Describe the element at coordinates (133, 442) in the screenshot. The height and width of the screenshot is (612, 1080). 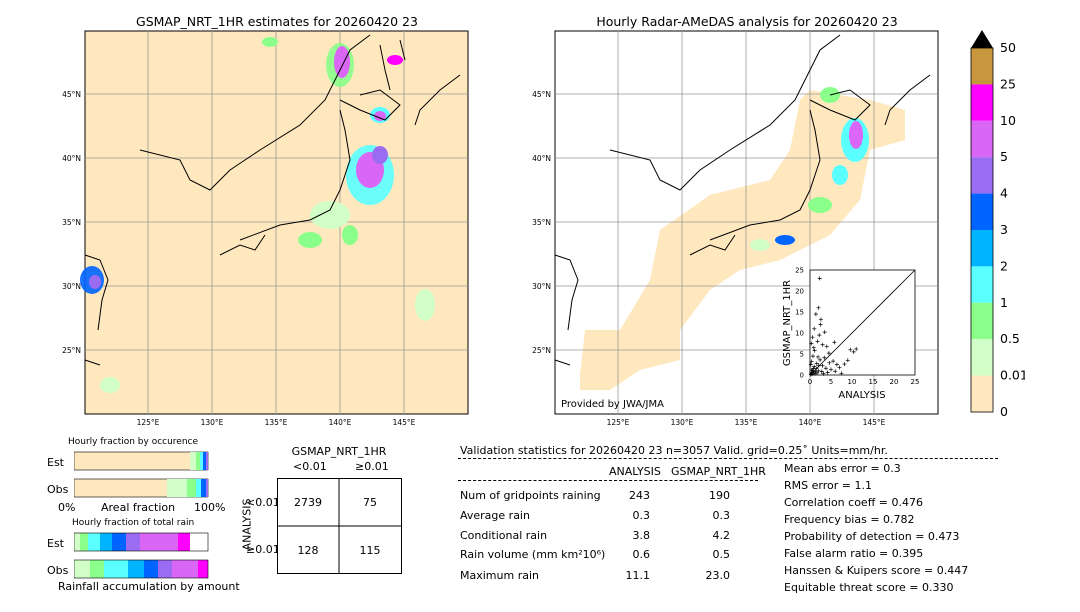
I see `occurrence-title: Hourly fraction by occurence` at that location.